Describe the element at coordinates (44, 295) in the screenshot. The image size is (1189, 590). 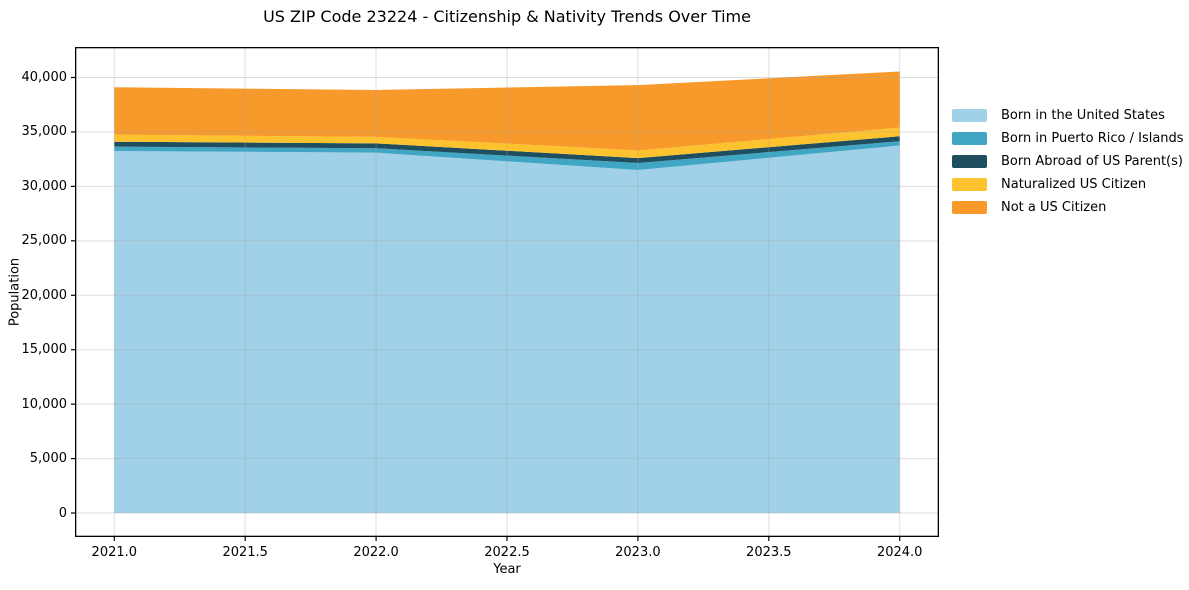
I see `y-tick-label: 20,000` at that location.